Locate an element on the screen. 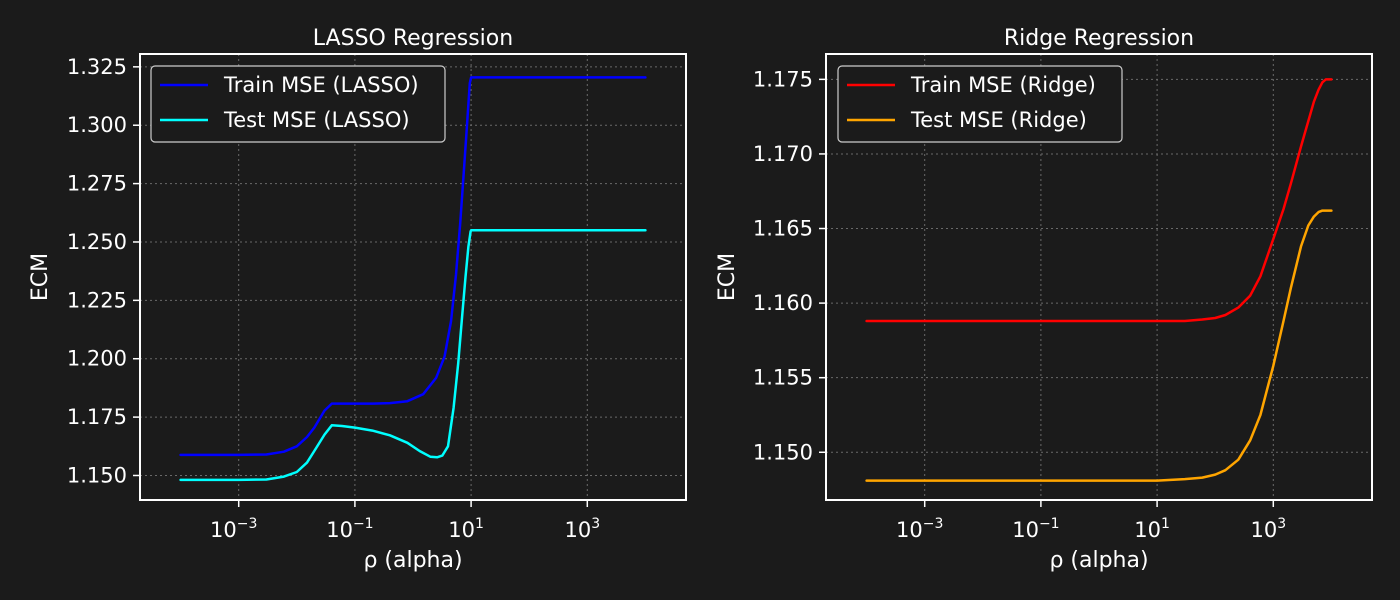 The height and width of the screenshot is (600, 1400). y-tick-label: 1.200 is located at coordinates (97, 359).